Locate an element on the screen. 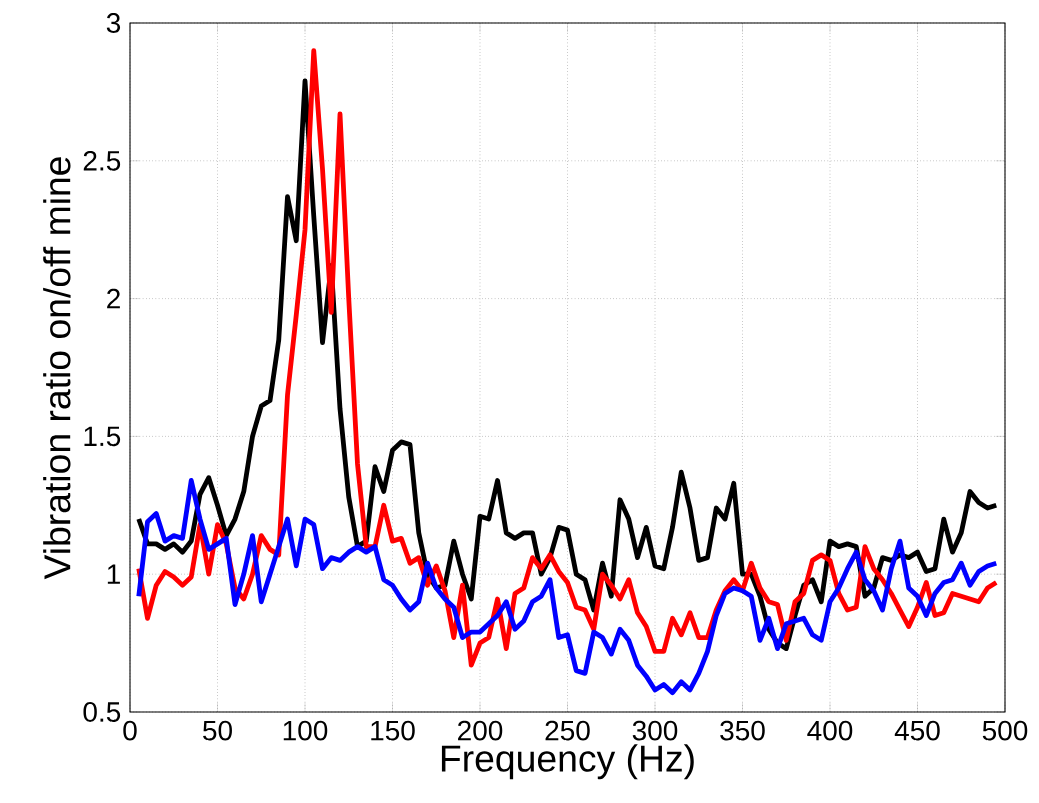 Image resolution: width=1039 pixels, height=803 pixels. x-tick-label: 300 is located at coordinates (655, 730).